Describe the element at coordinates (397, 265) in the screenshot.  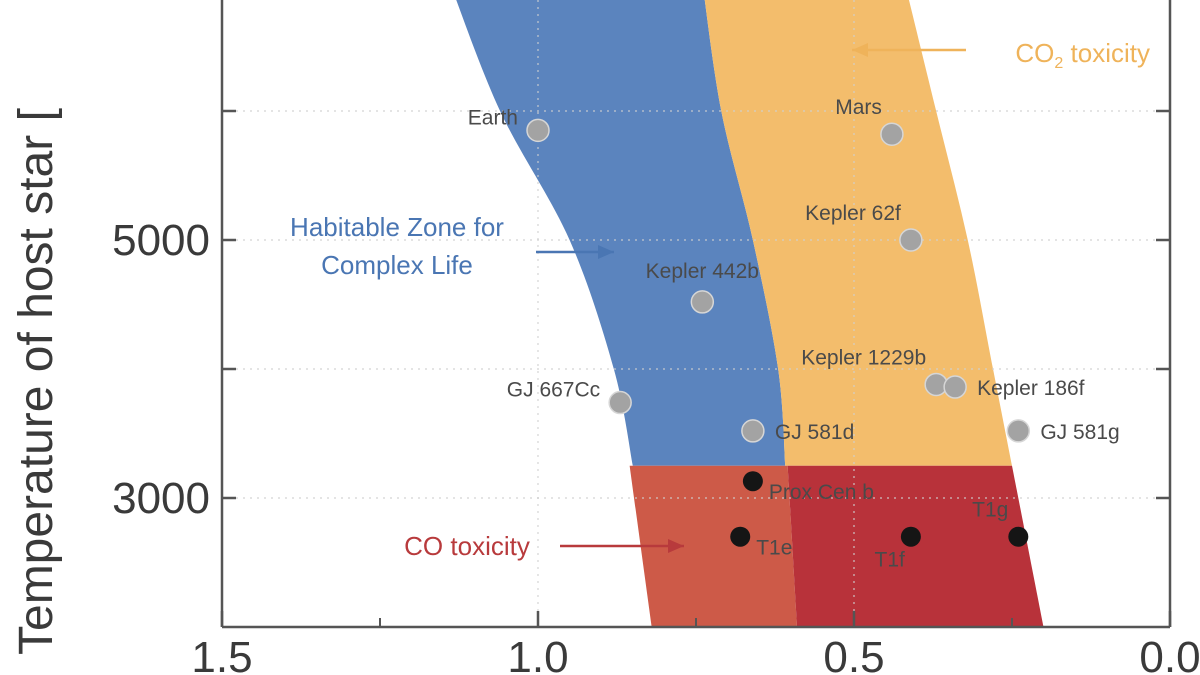
I see `complex-life-label: Complex Life` at that location.